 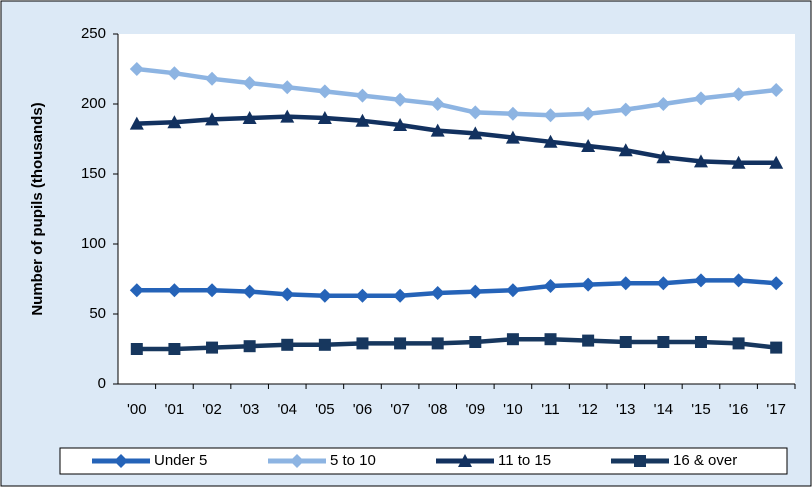 I want to click on x-tick-label: '12, so click(x=588, y=409).